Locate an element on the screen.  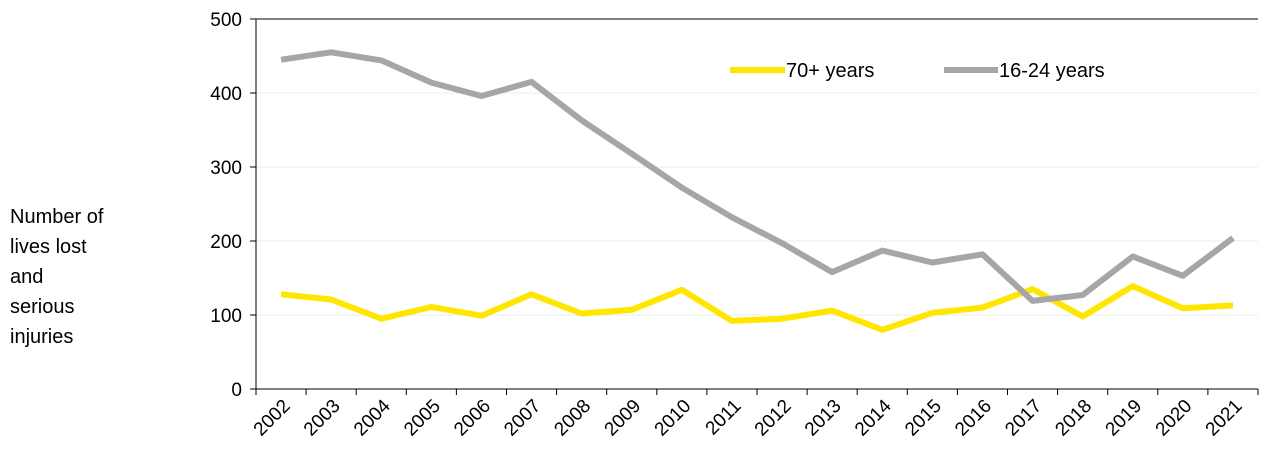
y-tick-label: 400 is located at coordinates (226, 94).